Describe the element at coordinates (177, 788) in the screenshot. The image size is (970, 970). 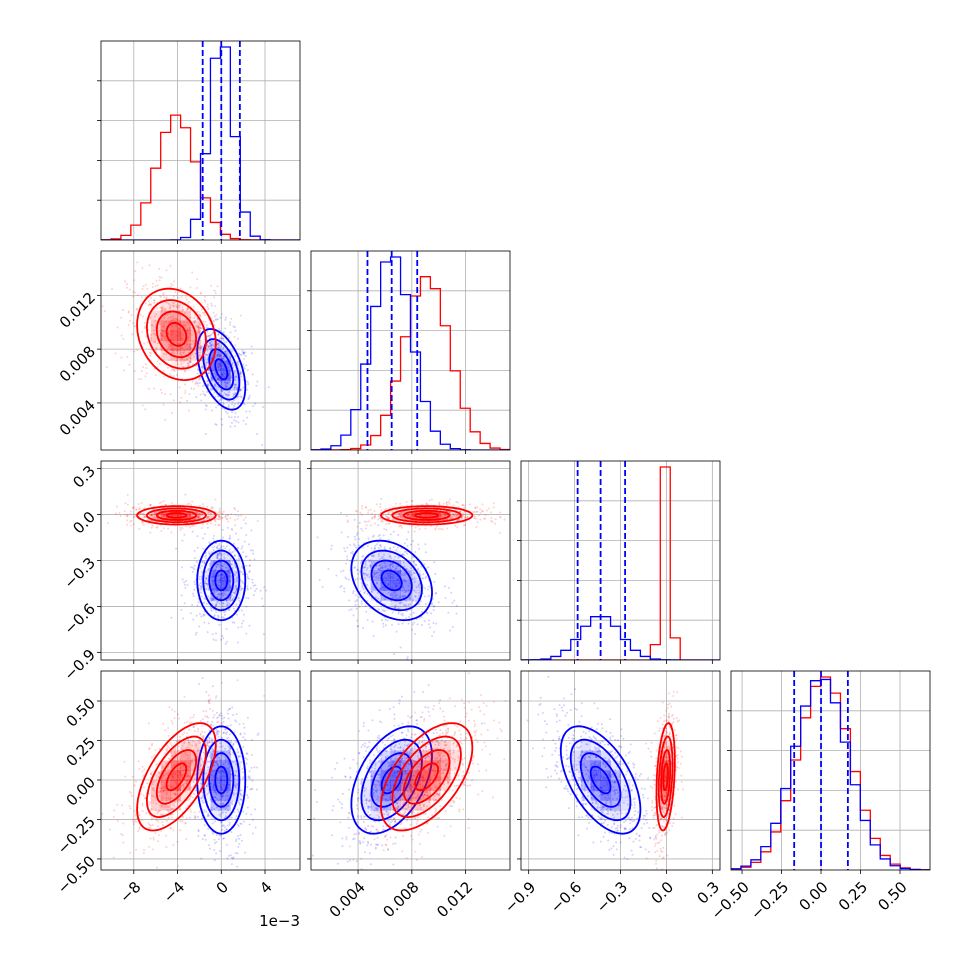
I see `panel-p4-vs-p1: −0.50−0.250.000.250.50−8 −4 0 4` at that location.